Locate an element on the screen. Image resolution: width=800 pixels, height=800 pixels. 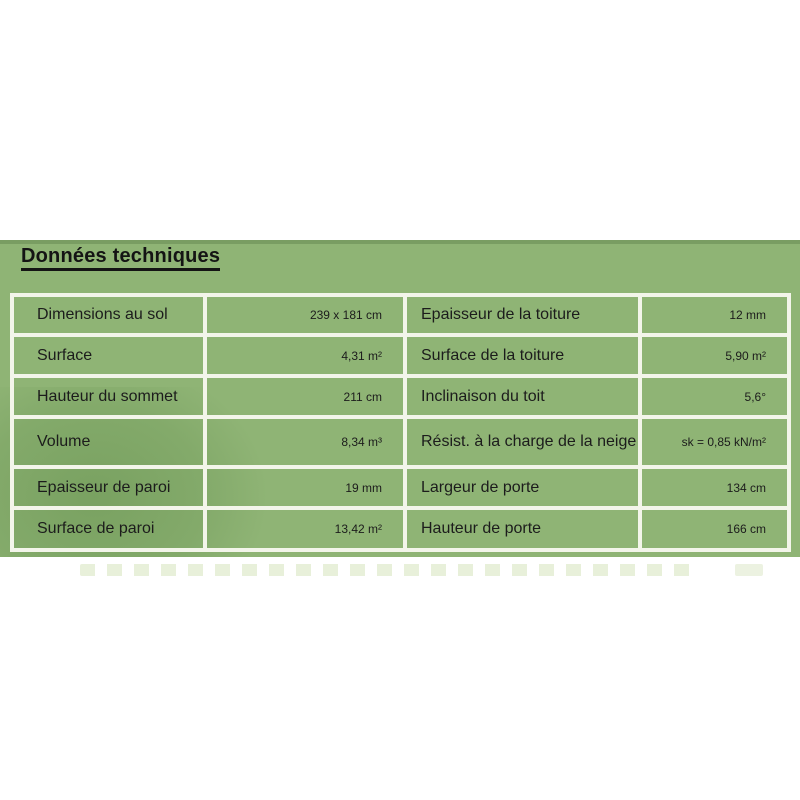
spec-value: 166 cm is located at coordinates (714, 529).